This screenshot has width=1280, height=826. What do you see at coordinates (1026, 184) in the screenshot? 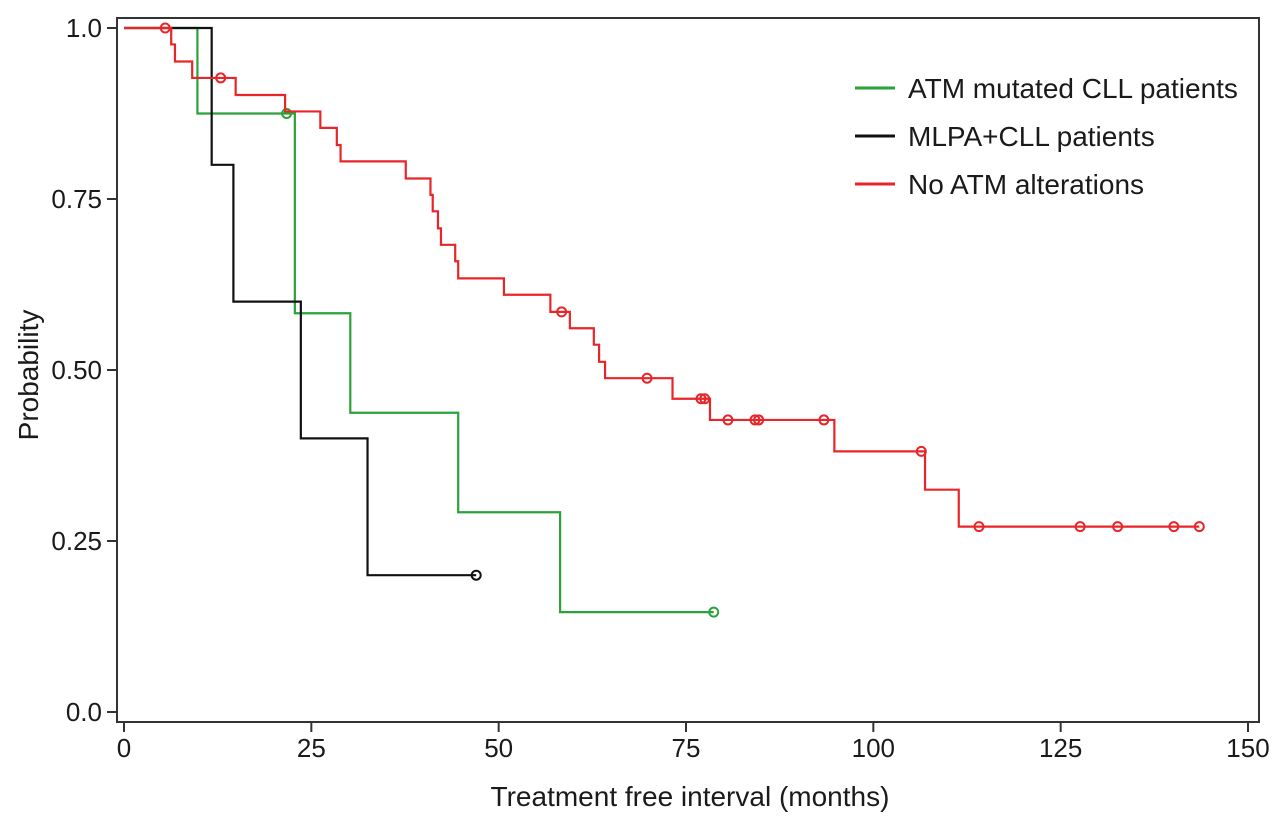
I see `legend-label: No ATM alterations` at bounding box center [1026, 184].